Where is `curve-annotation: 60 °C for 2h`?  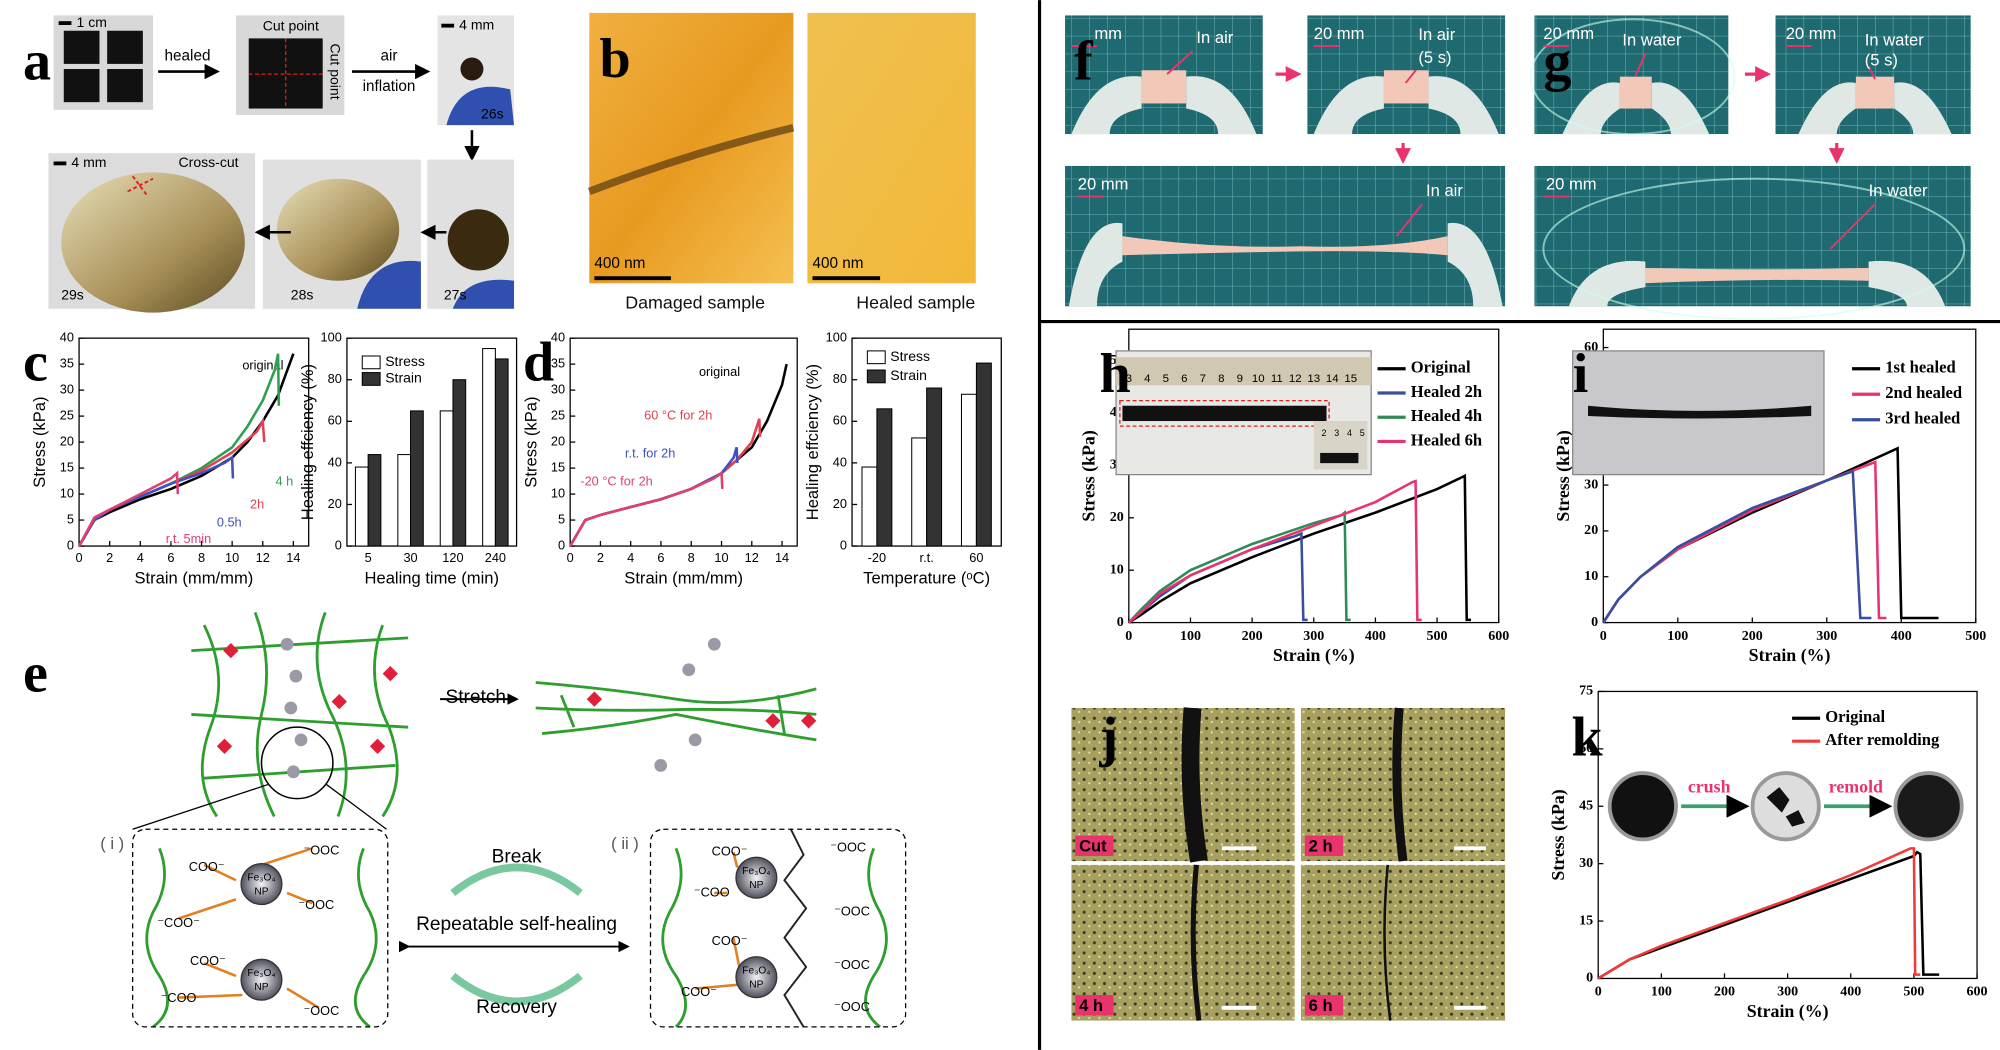
curve-annotation: 60 °C for 2h is located at coordinates (678, 414).